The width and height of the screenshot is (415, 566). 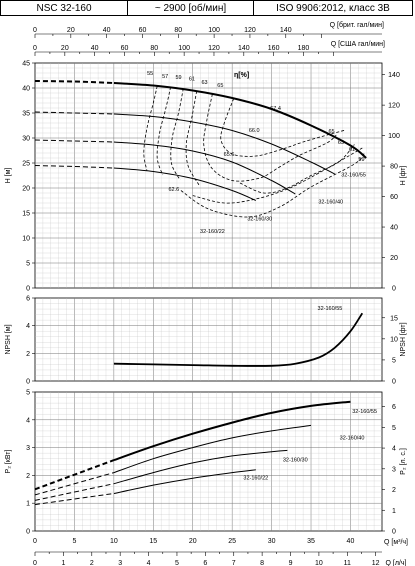 I want to click on bottom-ls-tick-label: 2, so click(x=92, y=563).